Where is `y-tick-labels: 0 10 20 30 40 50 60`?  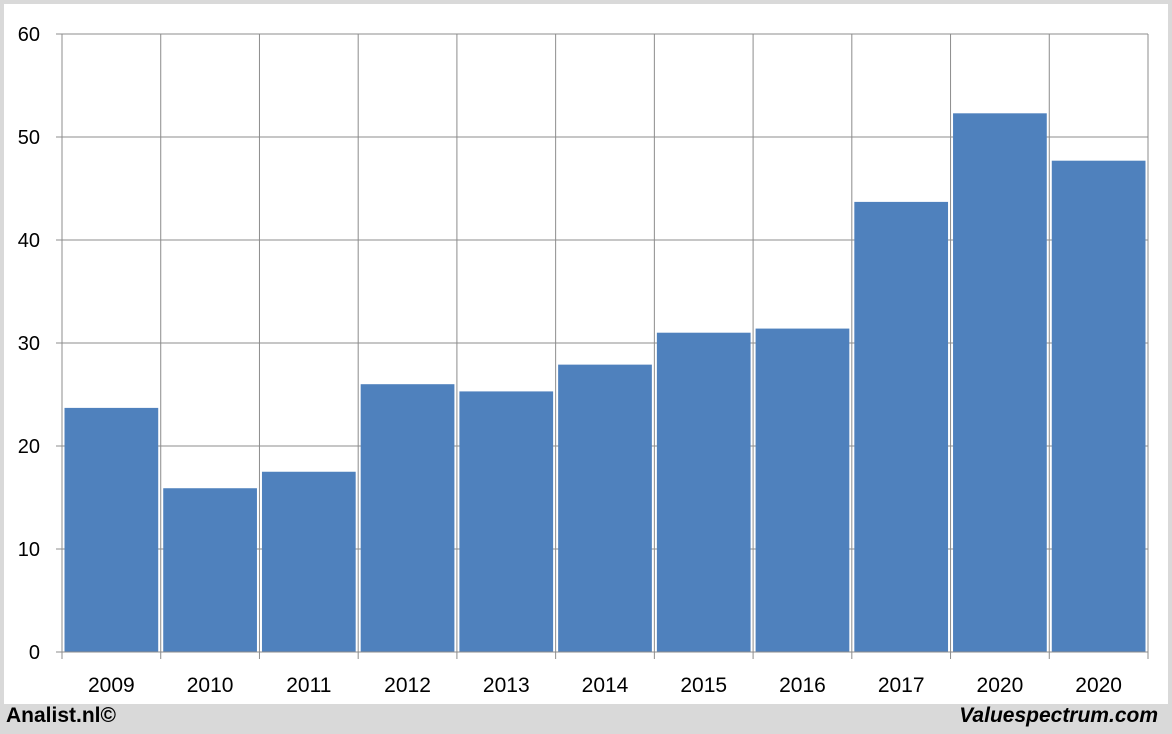 y-tick-labels: 0 10 20 30 40 50 60 is located at coordinates (29, 344).